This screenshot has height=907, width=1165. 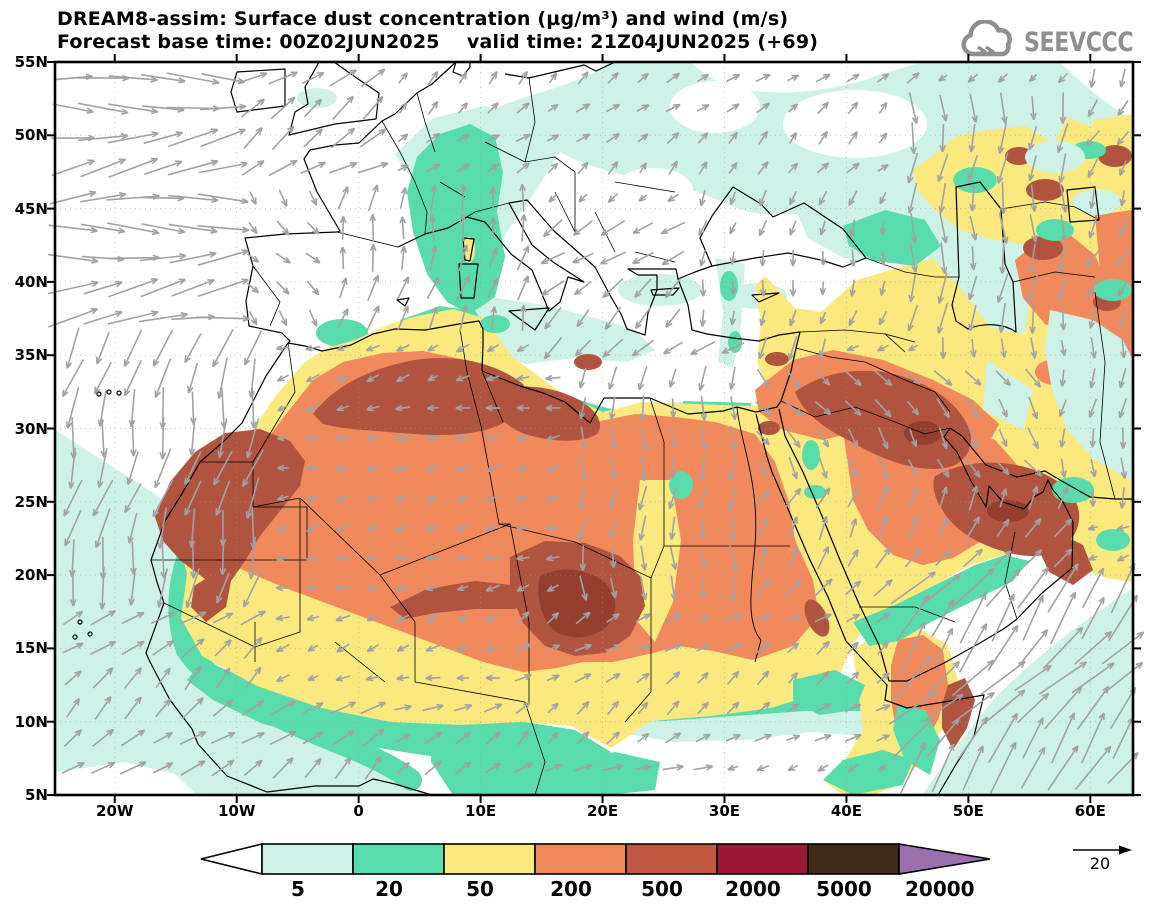 What do you see at coordinates (940, 889) in the screenshot?
I see `colorbar-label: 20000` at bounding box center [940, 889].